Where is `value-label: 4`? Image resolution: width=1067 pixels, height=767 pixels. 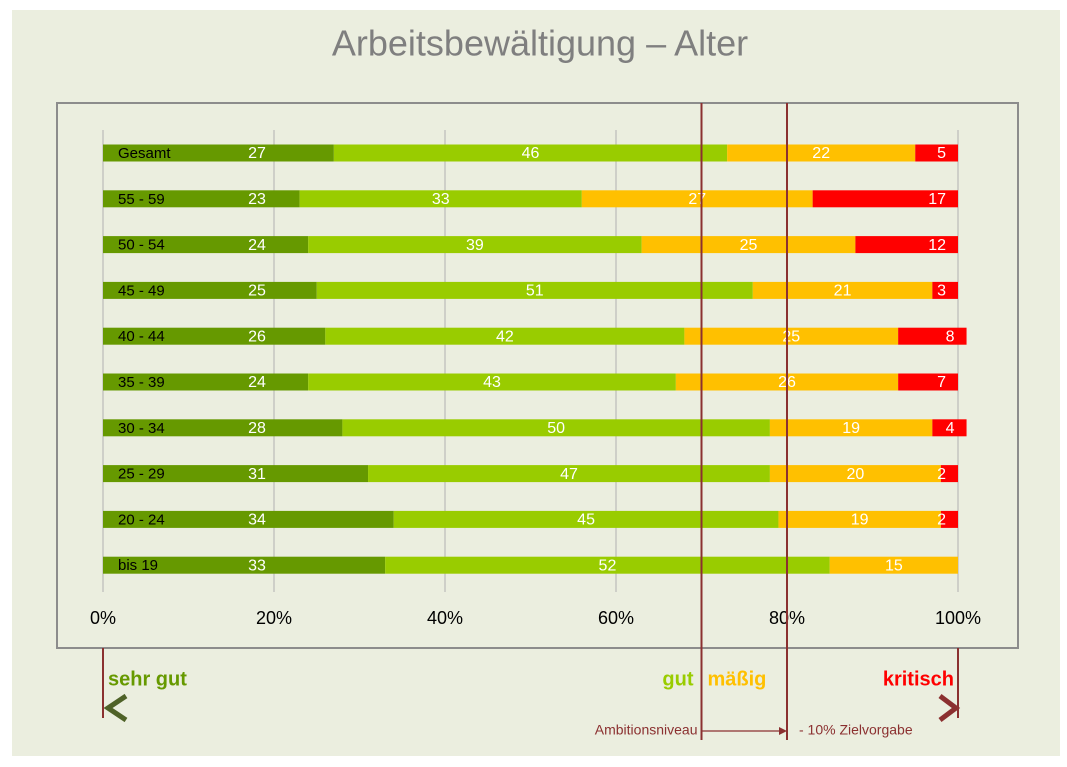 value-label: 4 is located at coordinates (950, 428).